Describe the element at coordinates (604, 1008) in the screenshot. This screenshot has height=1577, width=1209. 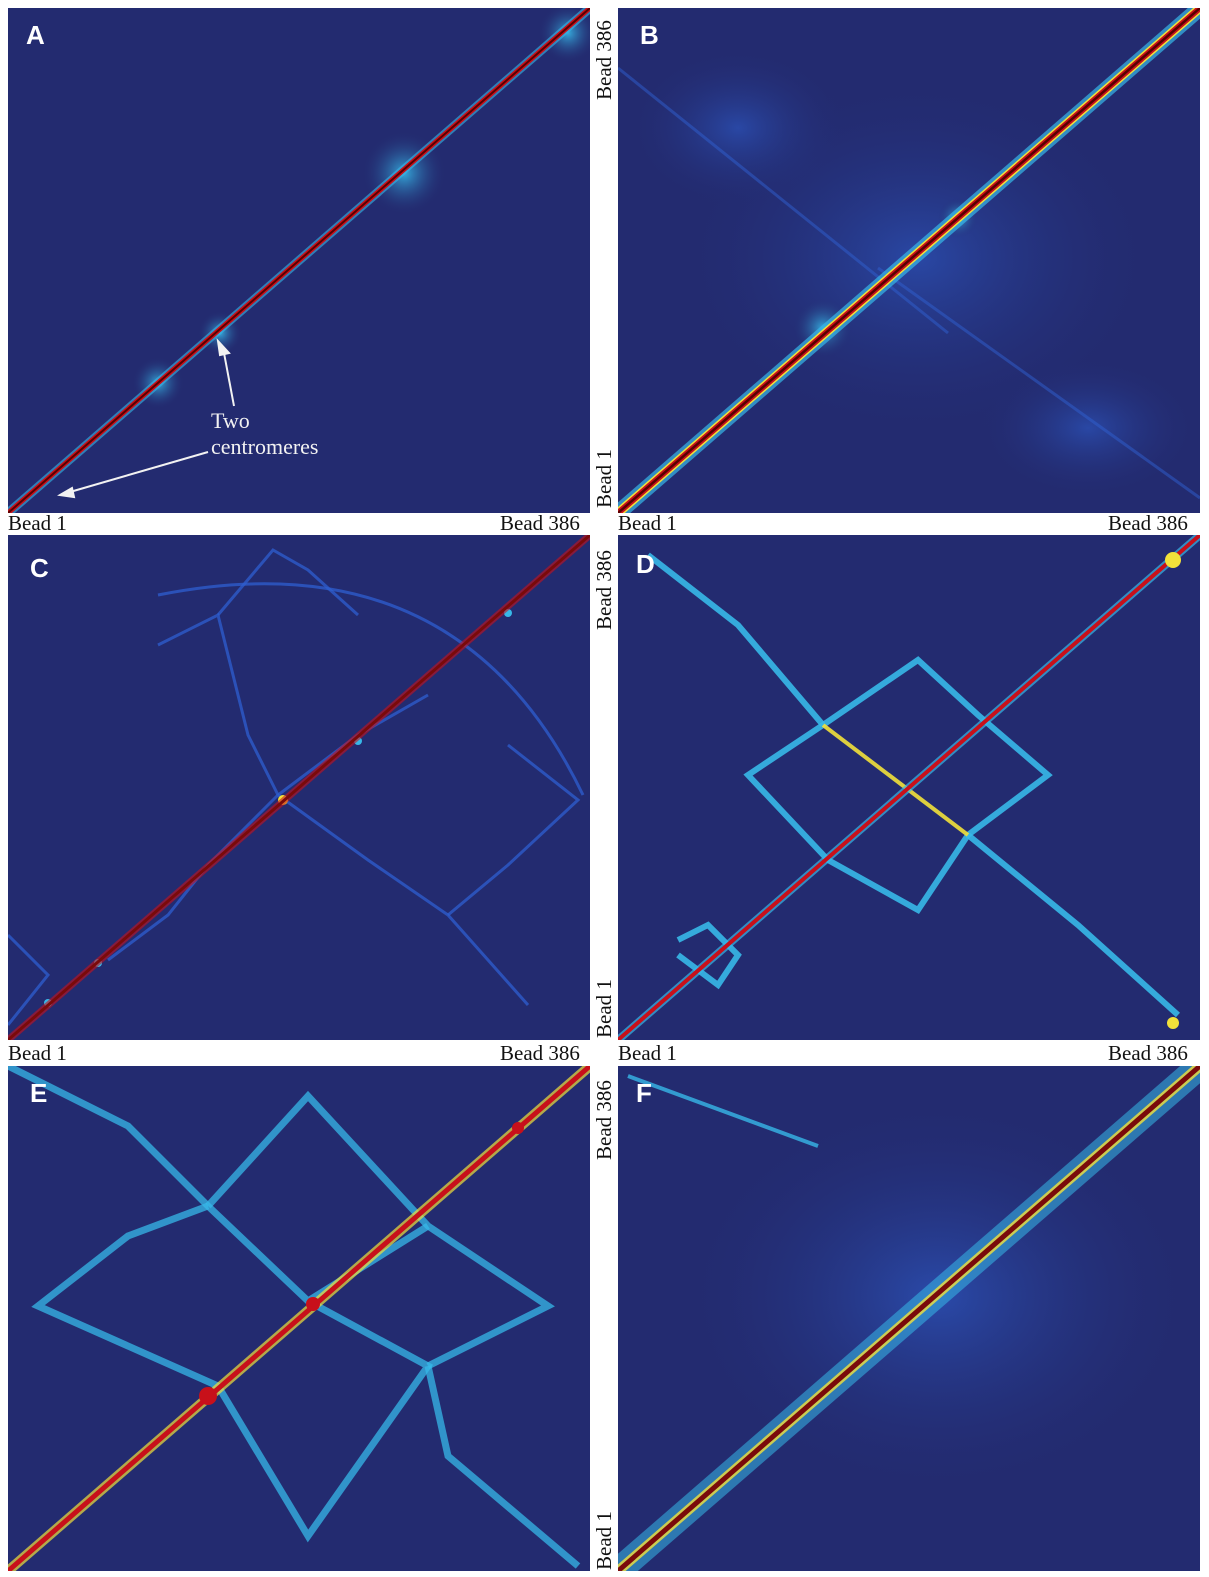
I see `y-label-start-d: Bead 1` at that location.